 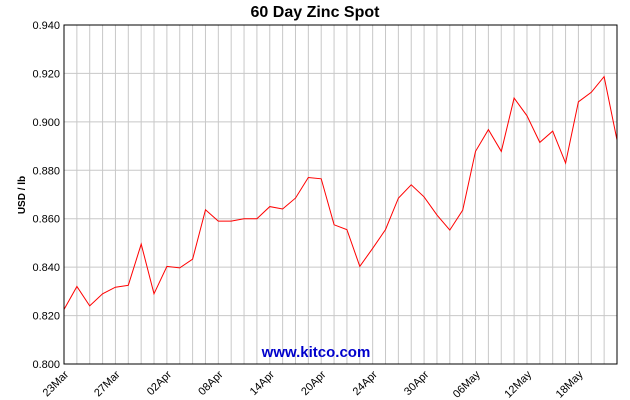 What do you see at coordinates (56, 383) in the screenshot?
I see `x-tick-label: 23Mar` at bounding box center [56, 383].